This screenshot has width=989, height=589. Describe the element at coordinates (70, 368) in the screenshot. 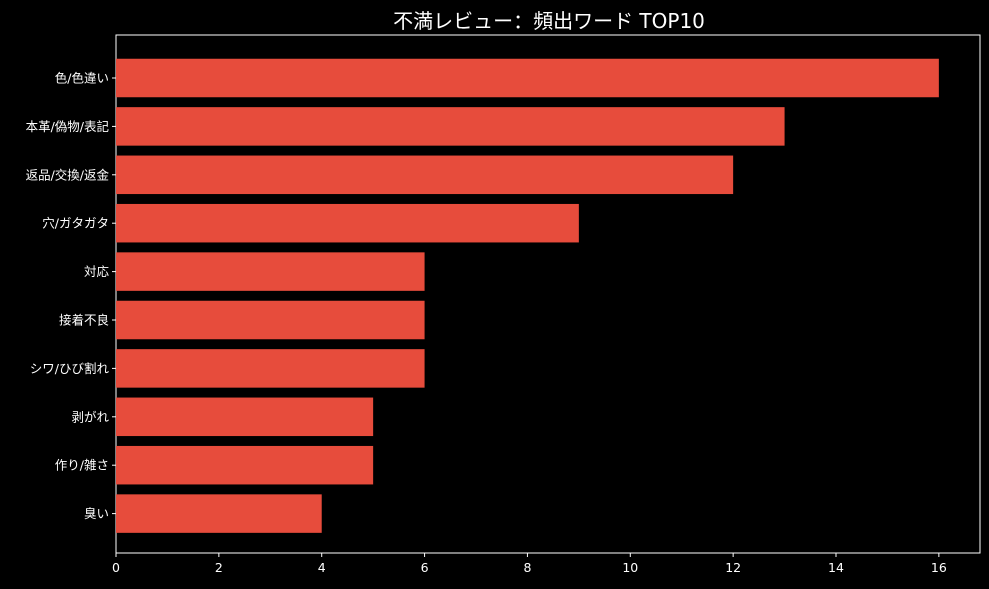

I see `y-tick-label: シワ/ひび割れ` at that location.